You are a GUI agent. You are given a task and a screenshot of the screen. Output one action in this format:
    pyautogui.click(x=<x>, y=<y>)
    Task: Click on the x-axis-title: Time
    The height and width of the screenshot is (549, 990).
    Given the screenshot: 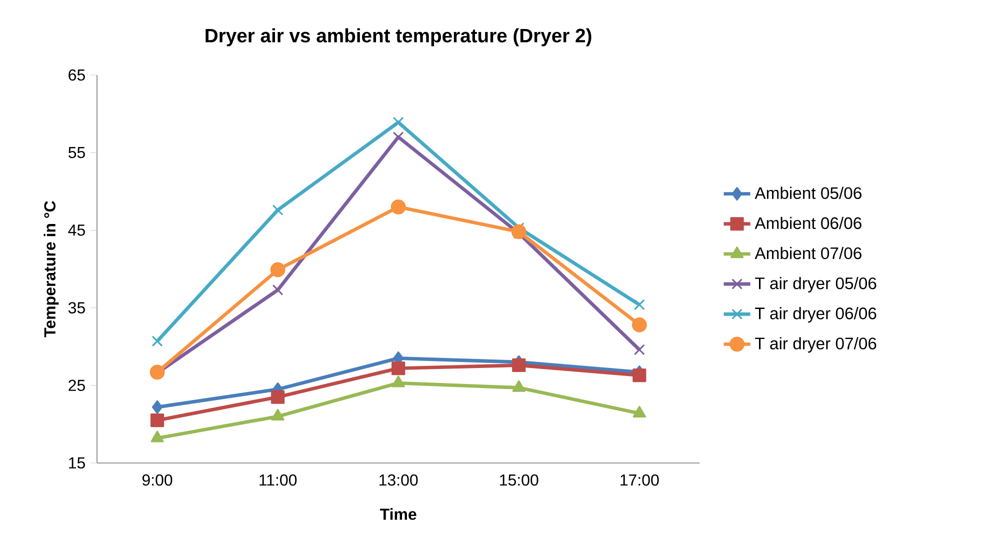 What is the action you would take?
    pyautogui.click(x=398, y=514)
    